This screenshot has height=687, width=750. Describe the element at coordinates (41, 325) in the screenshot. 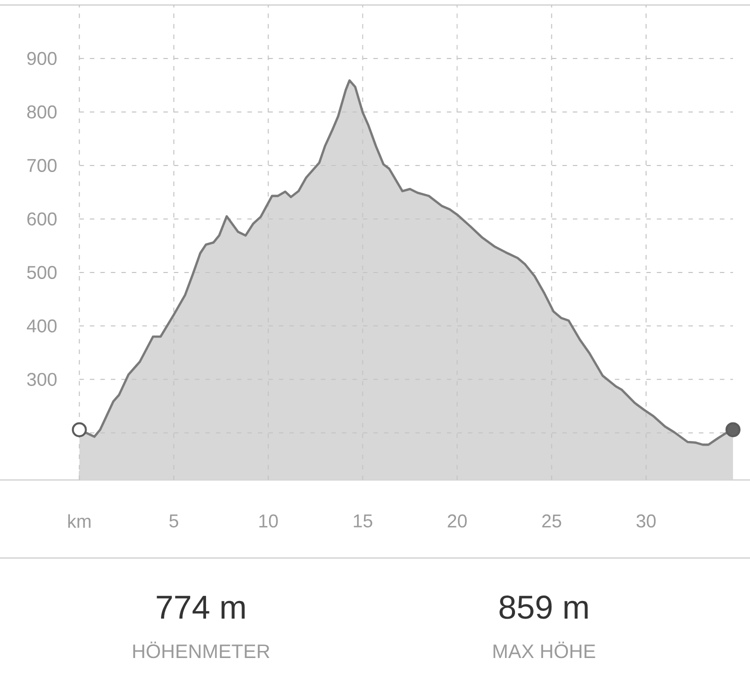

I see `y-tick-label: 400` at that location.